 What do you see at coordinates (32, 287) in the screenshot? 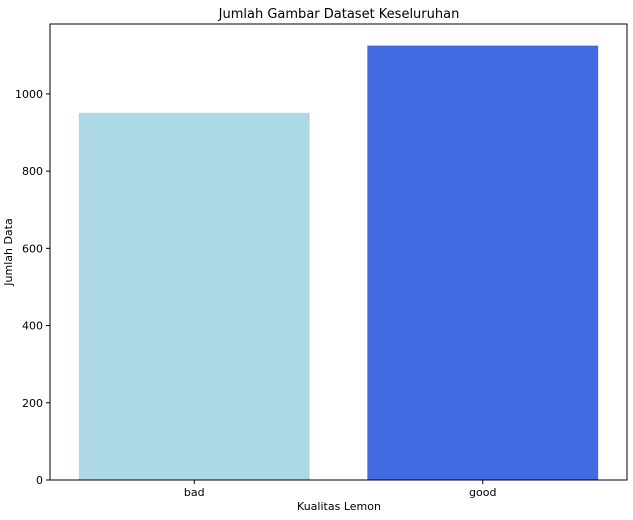
I see `y-axis-ticks: 0 200 400 600 800 1000` at bounding box center [32, 287].